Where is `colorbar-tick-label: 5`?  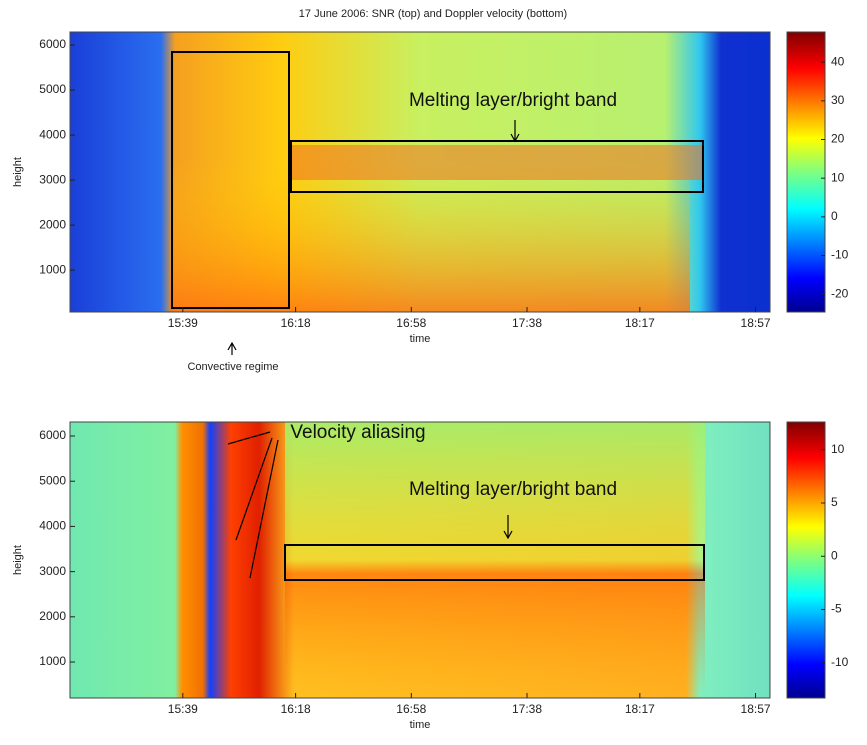 colorbar-tick-label: 5 is located at coordinates (834, 502).